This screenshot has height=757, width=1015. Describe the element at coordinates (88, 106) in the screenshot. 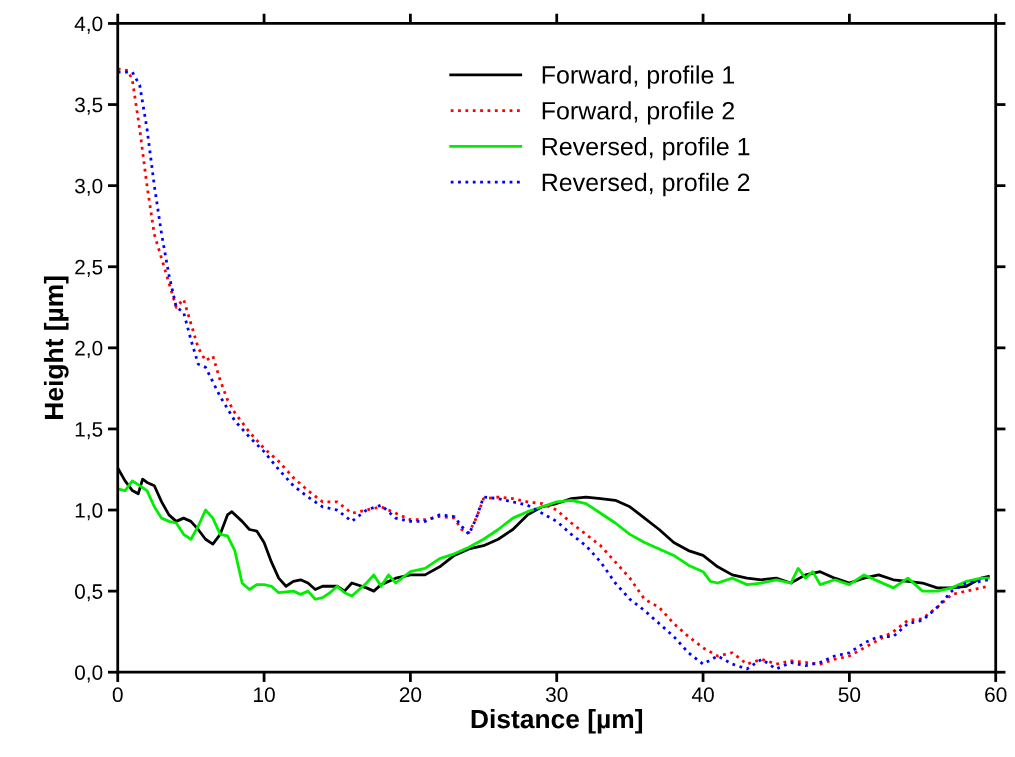

I see `y-tick-label: 3,5` at that location.